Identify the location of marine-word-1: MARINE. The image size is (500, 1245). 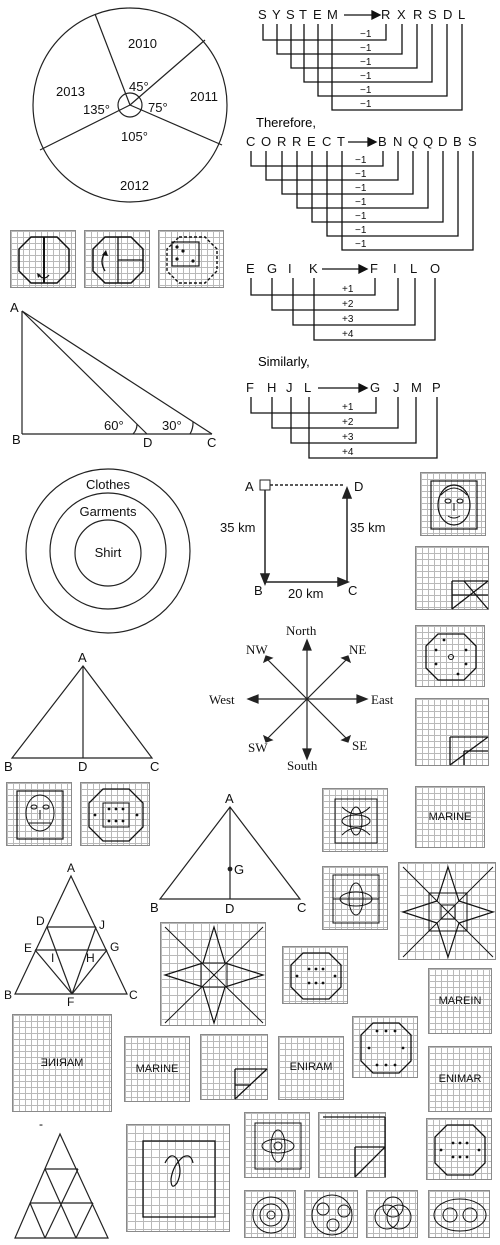
(450, 817).